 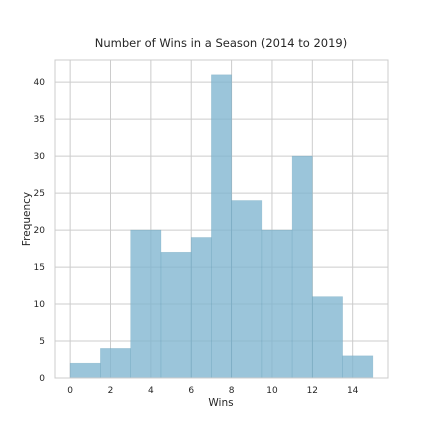 I want to click on y-tick-label: 10, so click(x=40, y=305).